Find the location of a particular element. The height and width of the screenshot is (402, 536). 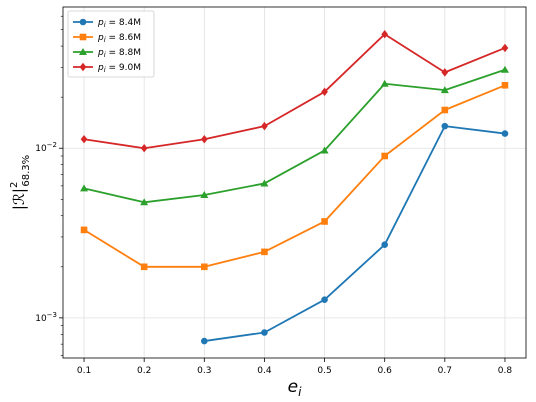

x-tick-label: 0.8 is located at coordinates (505, 371).